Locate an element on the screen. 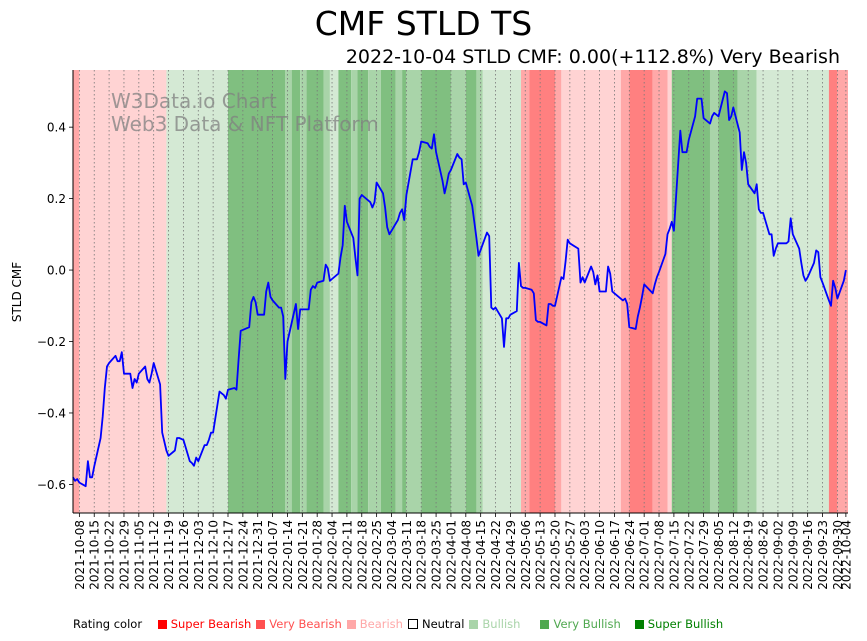  x-tick-label: 2022-01-21 is located at coordinates (303, 555).